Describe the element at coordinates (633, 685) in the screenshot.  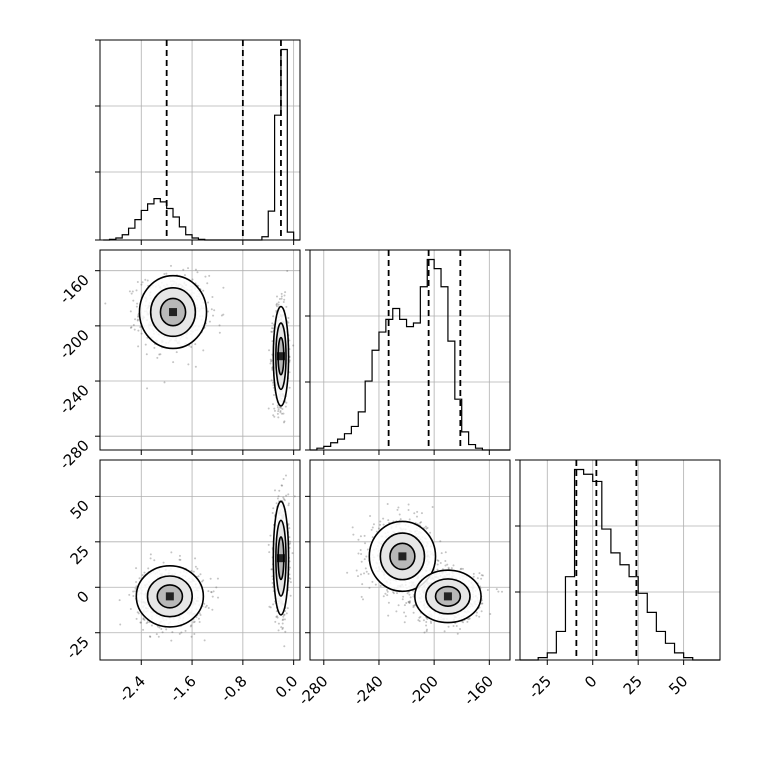
I see `x-tick-label: 25` at that location.